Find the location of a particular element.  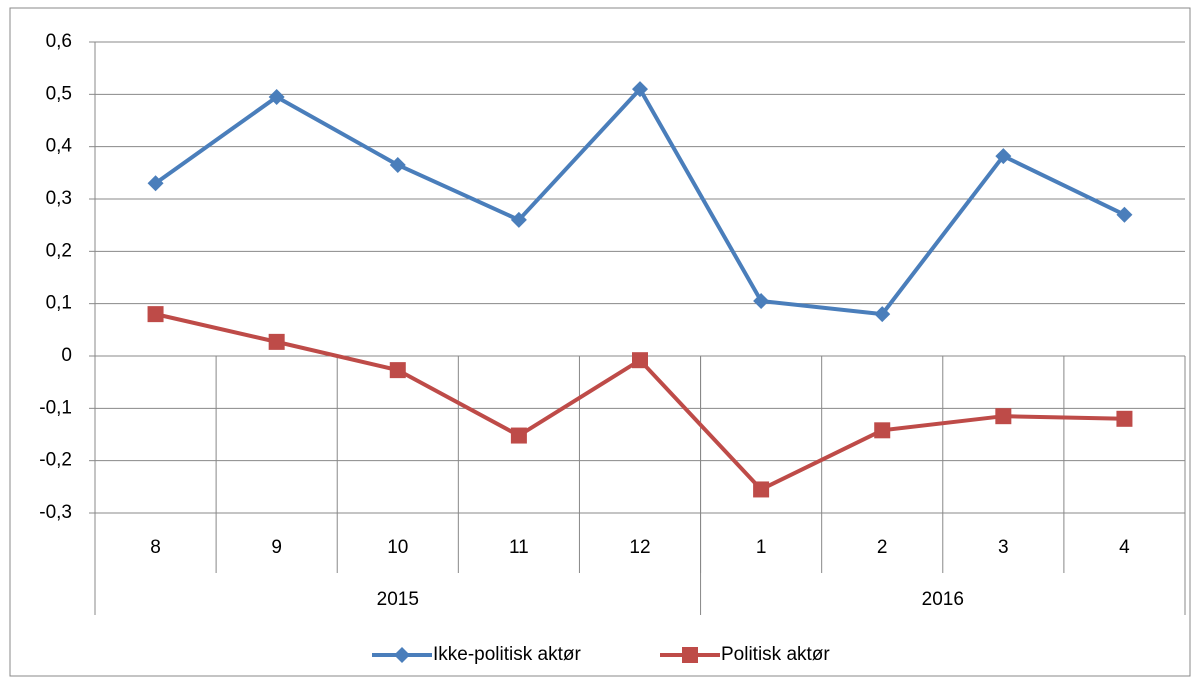

y-tick-label: -0,2 is located at coordinates (55, 460).